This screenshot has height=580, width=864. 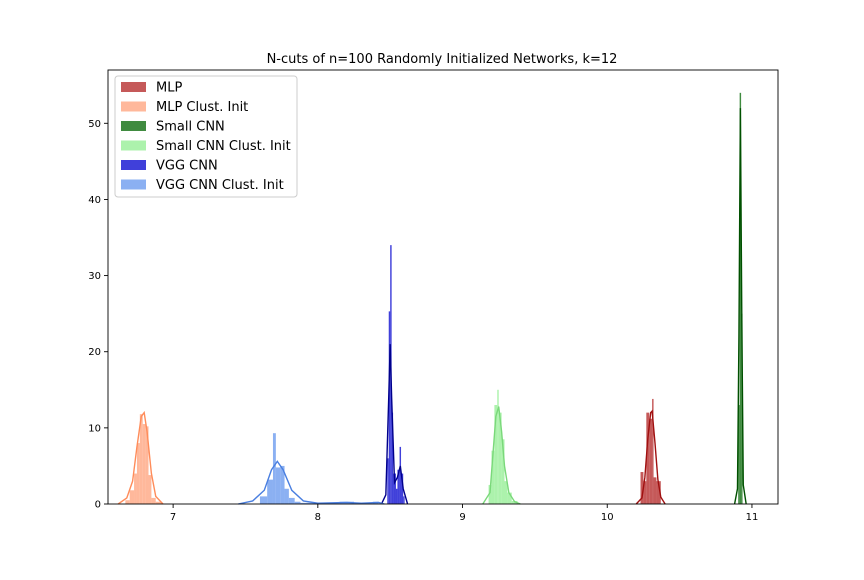 What do you see at coordinates (173, 517) in the screenshot?
I see `x-tick-label: 7` at bounding box center [173, 517].